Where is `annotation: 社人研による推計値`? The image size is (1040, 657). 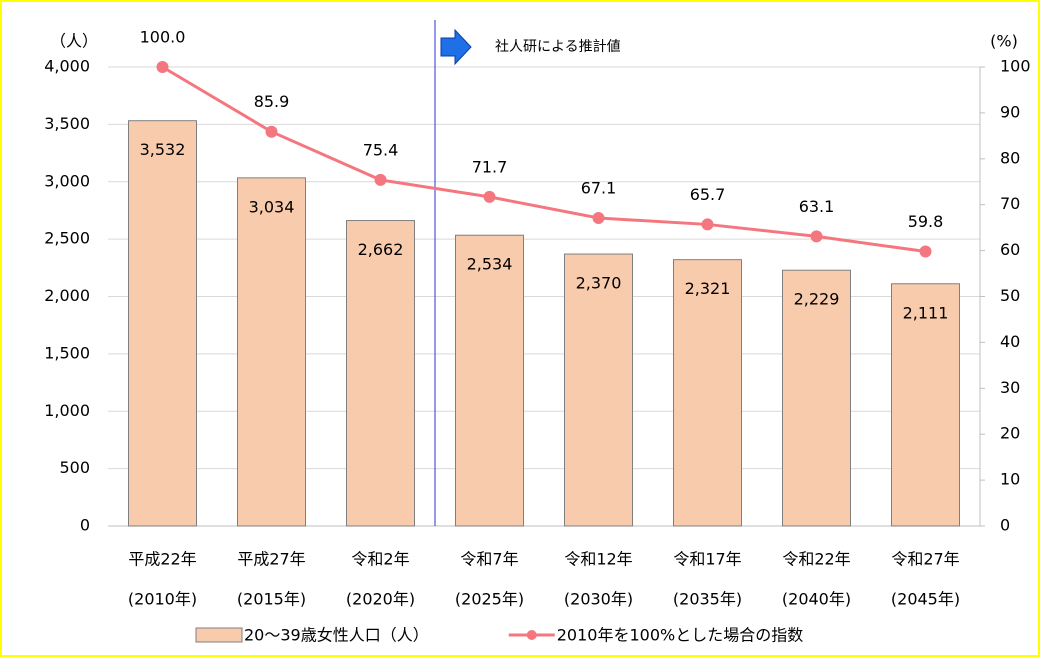 annotation: 社人研による推計値 is located at coordinates (558, 47).